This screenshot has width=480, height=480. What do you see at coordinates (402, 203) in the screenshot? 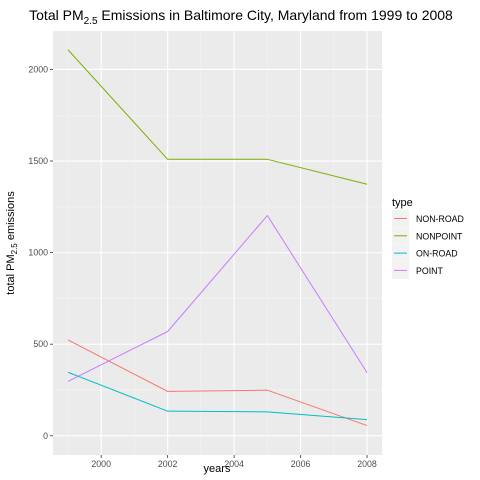
I see `legend-title: type` at bounding box center [402, 203].